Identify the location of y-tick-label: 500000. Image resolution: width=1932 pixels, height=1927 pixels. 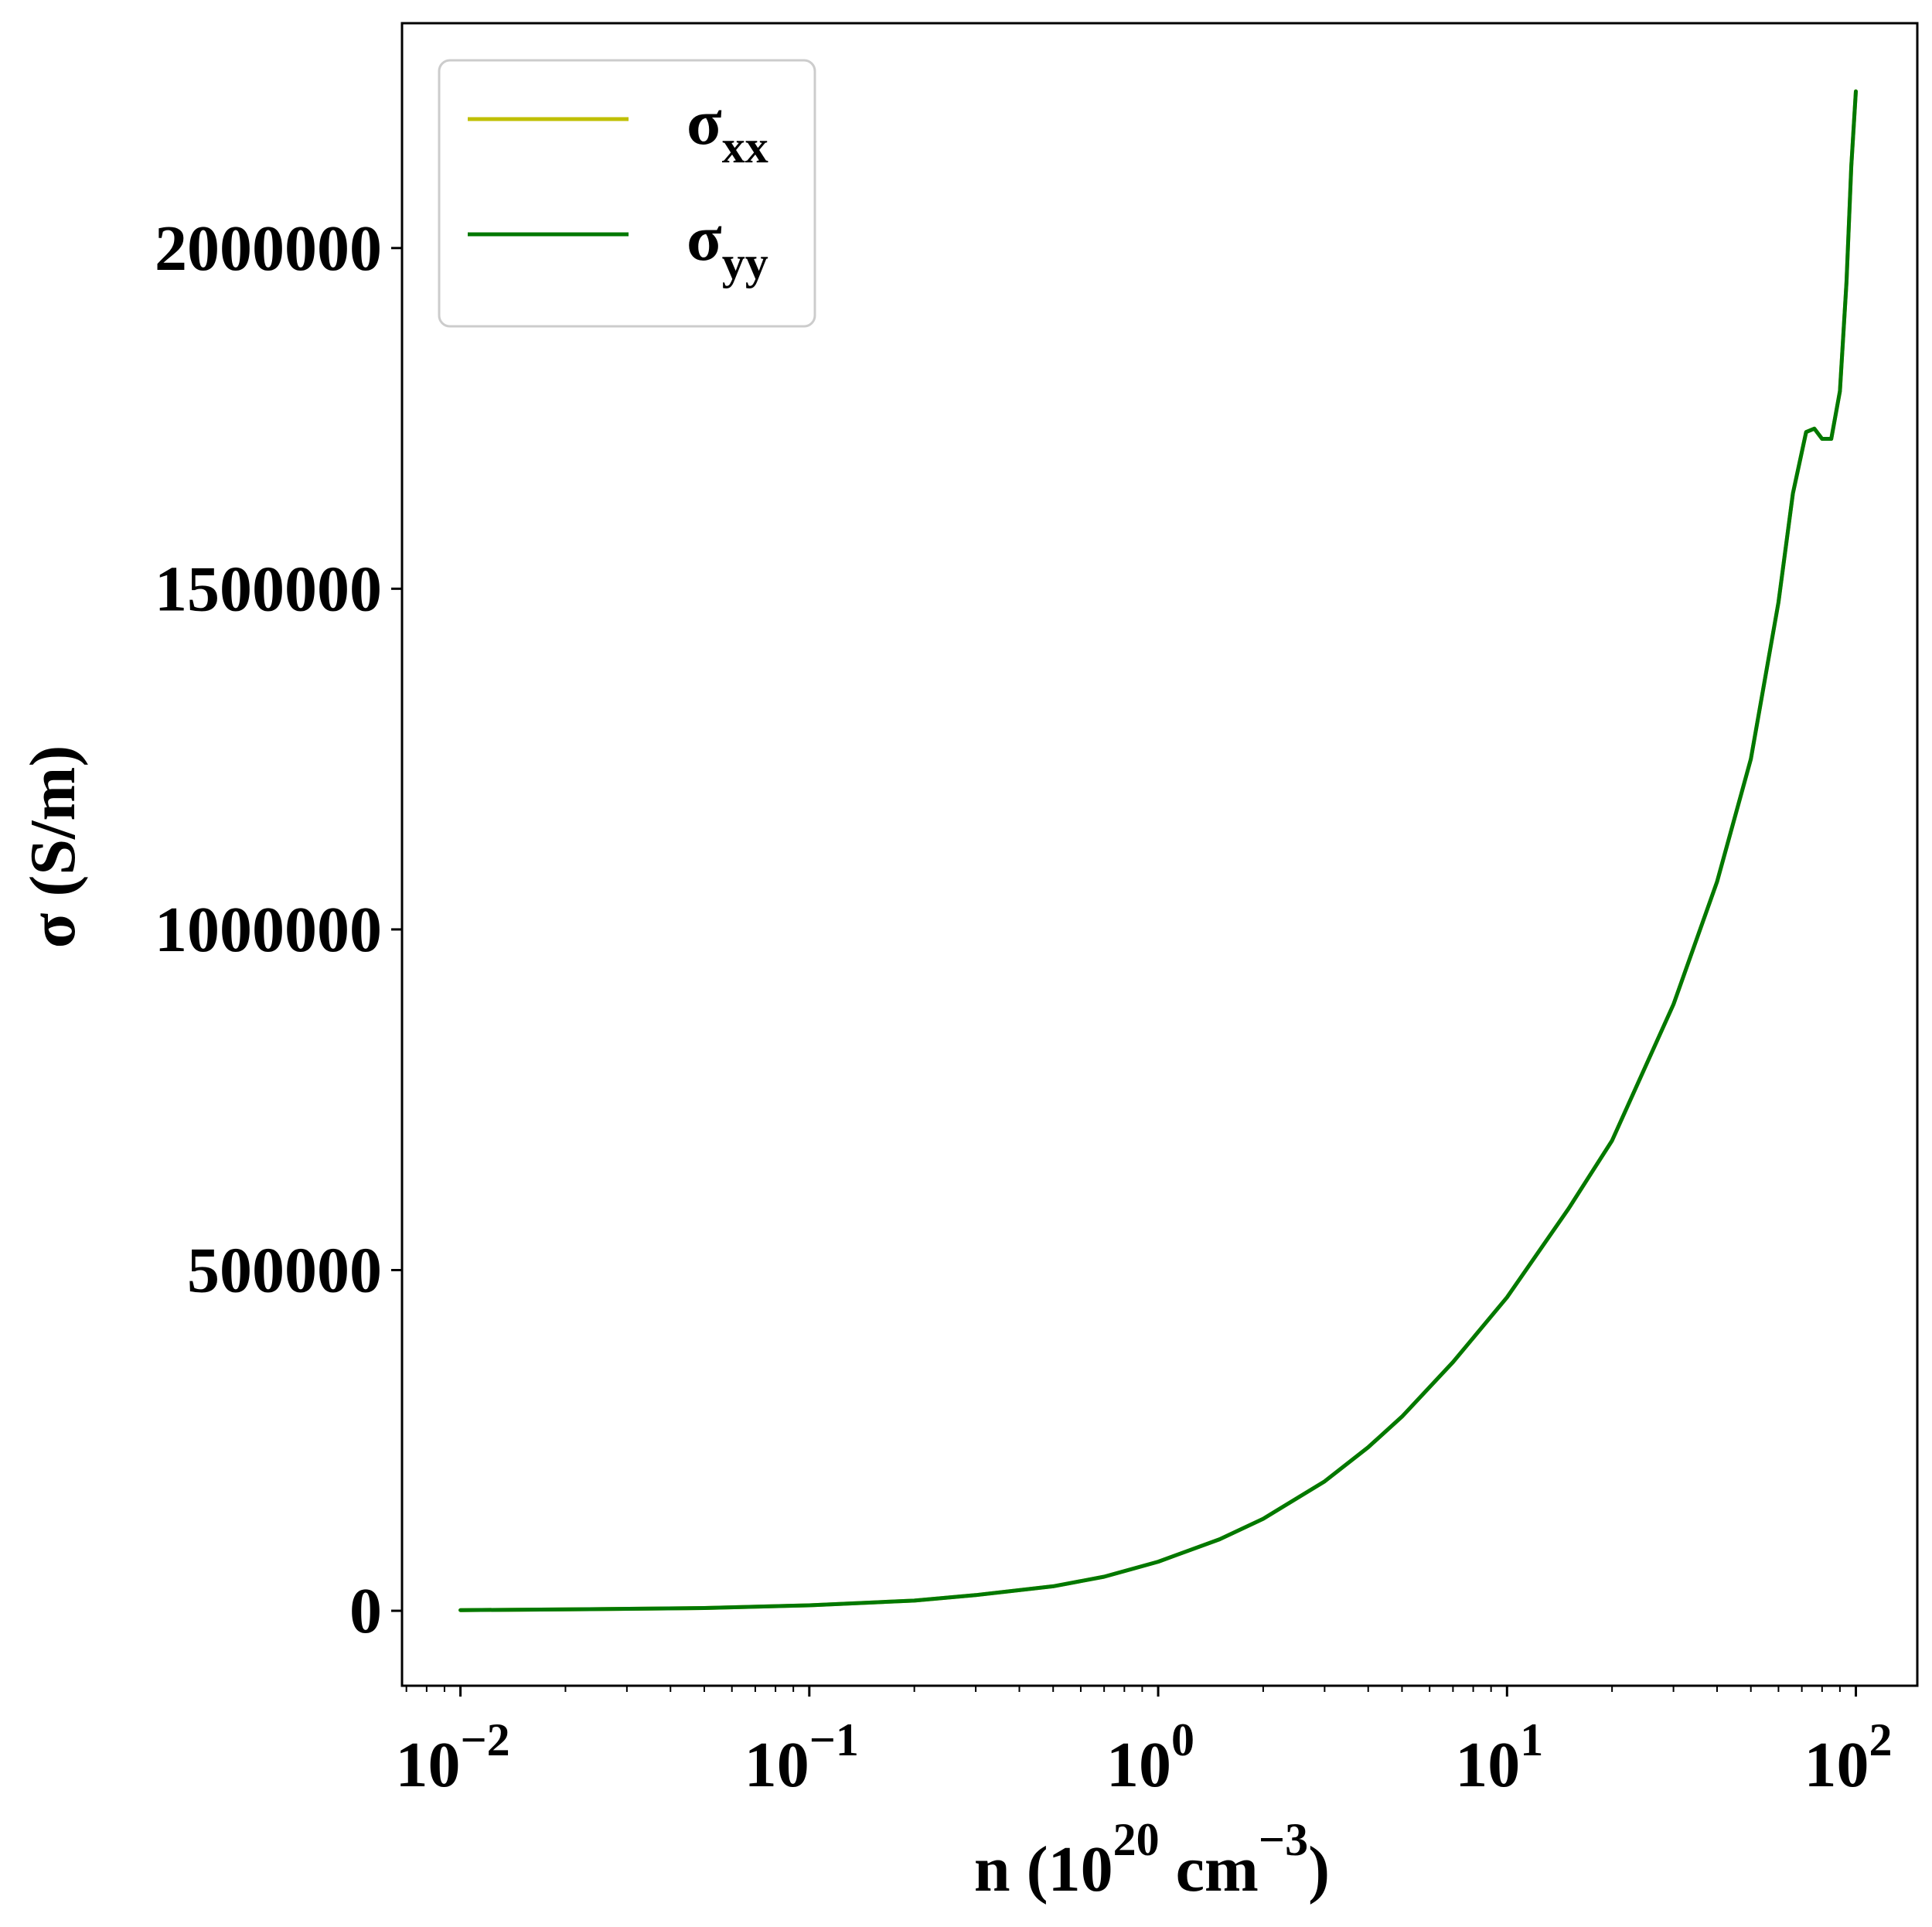
(284, 1271).